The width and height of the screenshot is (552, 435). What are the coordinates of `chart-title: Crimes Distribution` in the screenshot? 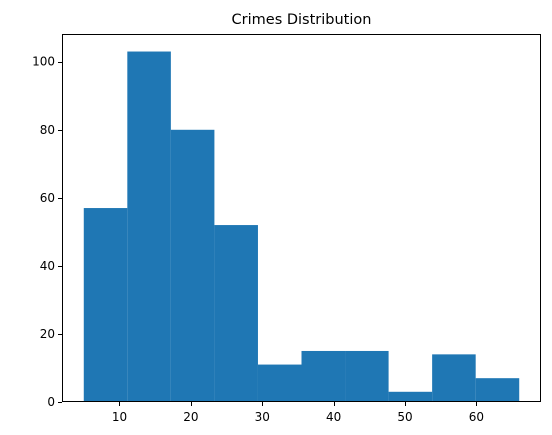 It's located at (302, 20).